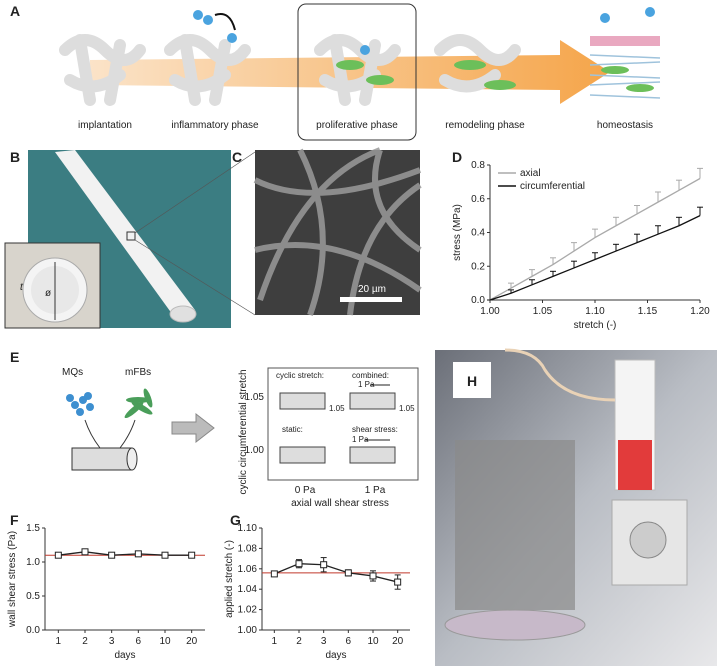  I want to click on condition-label: cyclic stretch:, so click(300, 375).